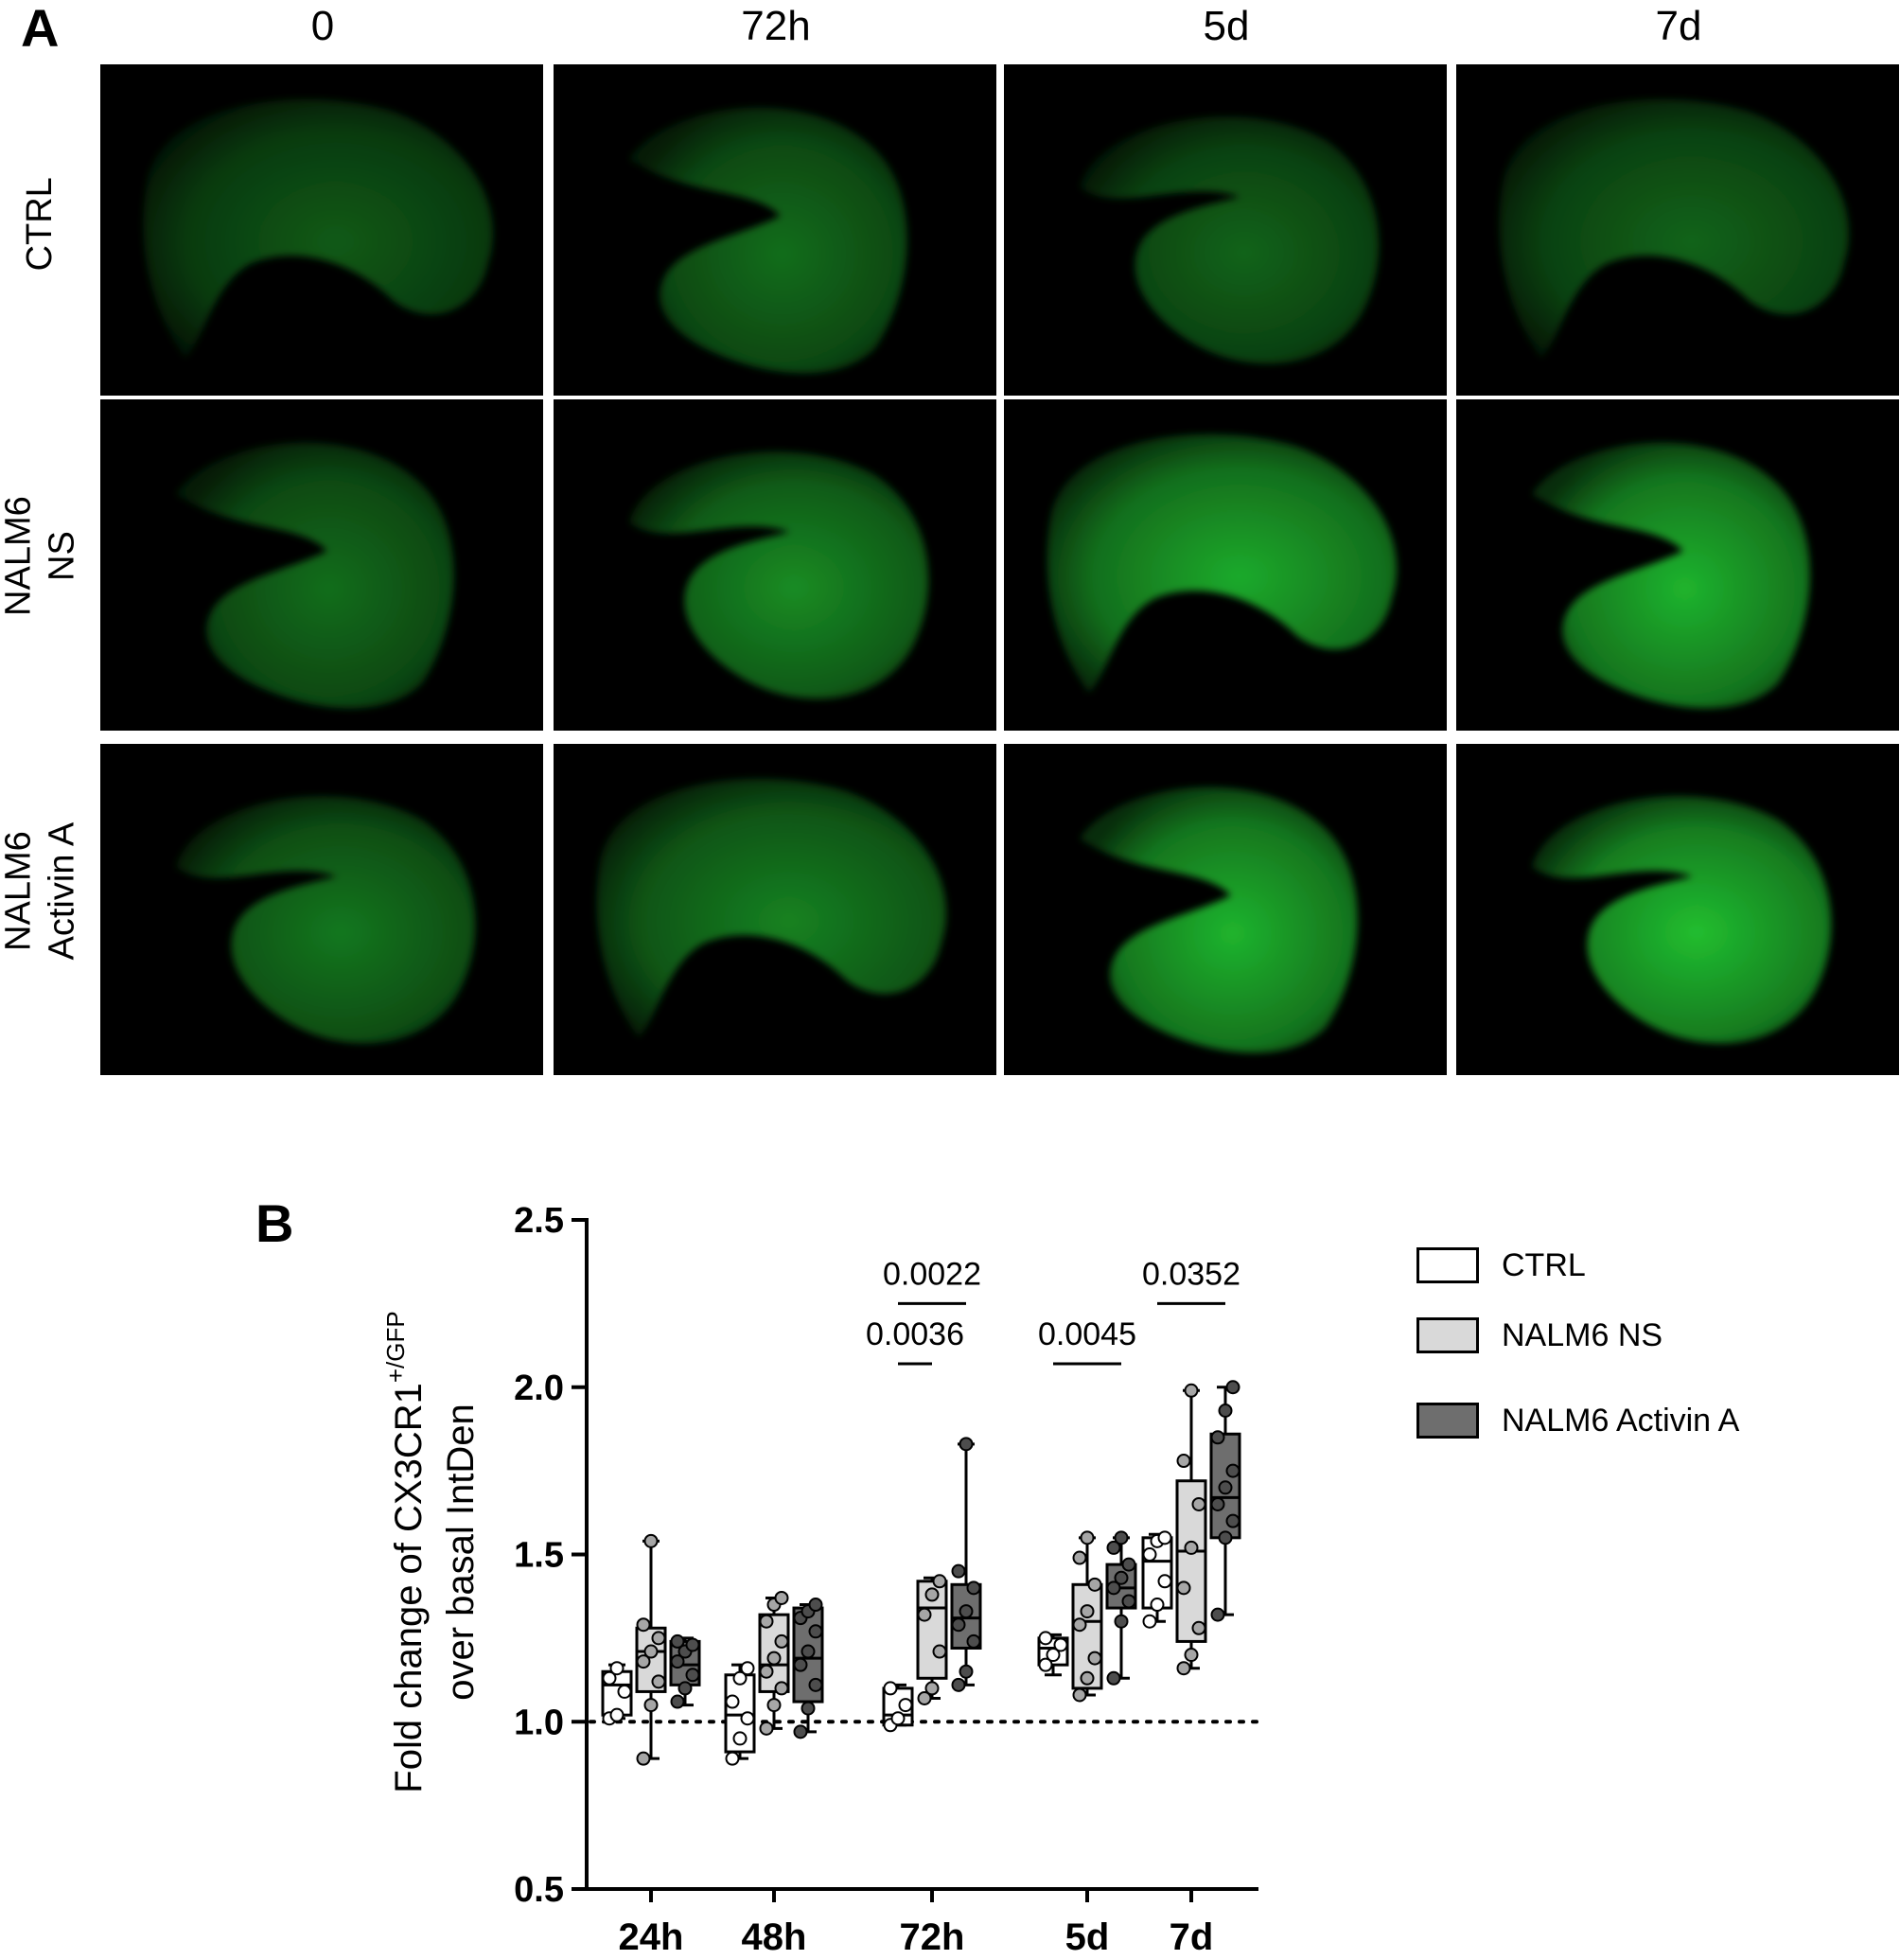 The height and width of the screenshot is (1960, 1900). Describe the element at coordinates (651, 1937) in the screenshot. I see `x-tick-label-24h: 24h` at that location.